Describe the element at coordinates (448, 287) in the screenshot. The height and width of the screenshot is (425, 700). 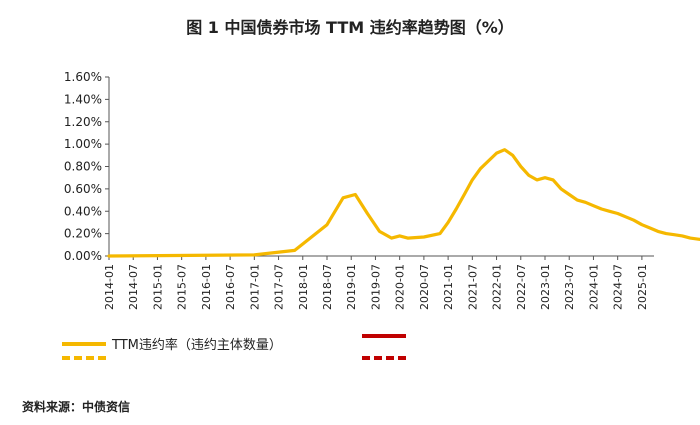
I see `x-tick-label: 2021-01` at that location.